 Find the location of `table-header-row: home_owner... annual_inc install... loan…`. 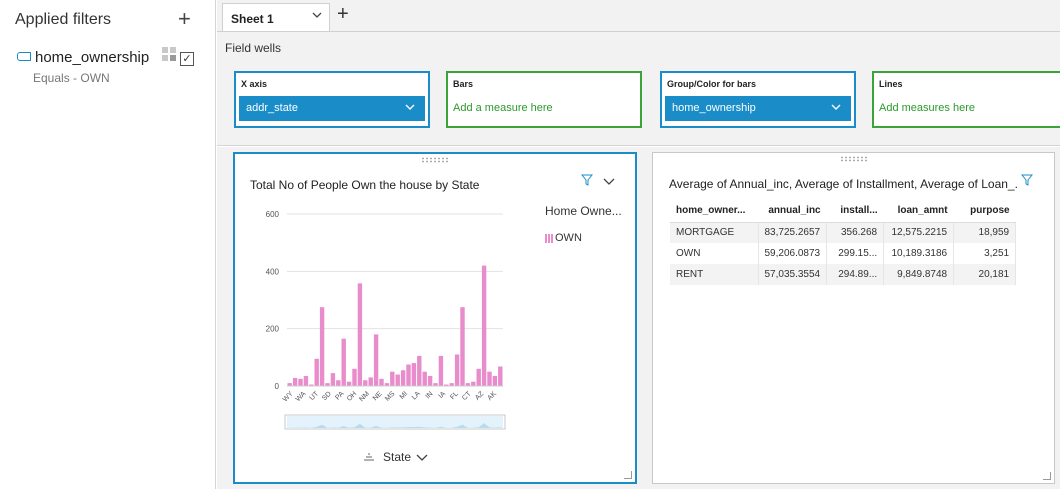

table-header-row: home_owner... annual_inc install... loan… is located at coordinates (843, 211).